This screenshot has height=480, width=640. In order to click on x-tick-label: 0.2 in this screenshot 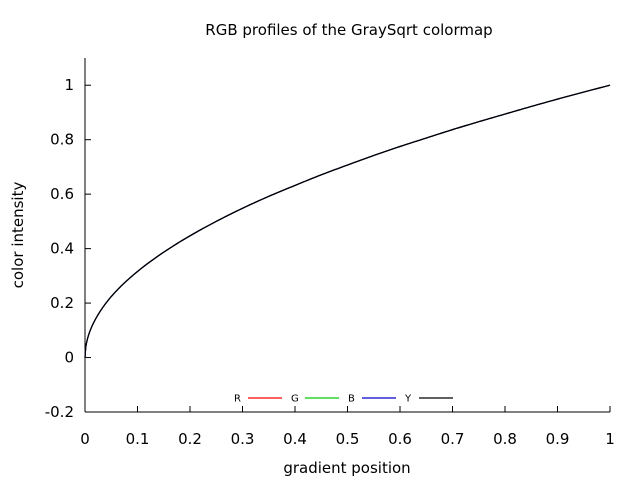, I will do `click(190, 439)`.